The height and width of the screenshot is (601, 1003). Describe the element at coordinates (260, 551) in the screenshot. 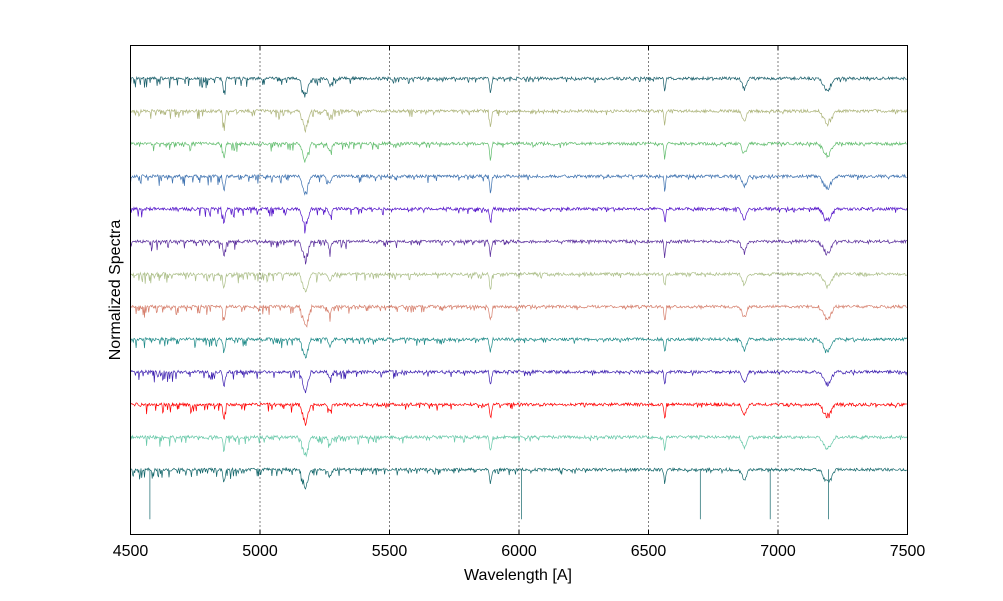

I see `x-tick-label-5000: 5000` at that location.